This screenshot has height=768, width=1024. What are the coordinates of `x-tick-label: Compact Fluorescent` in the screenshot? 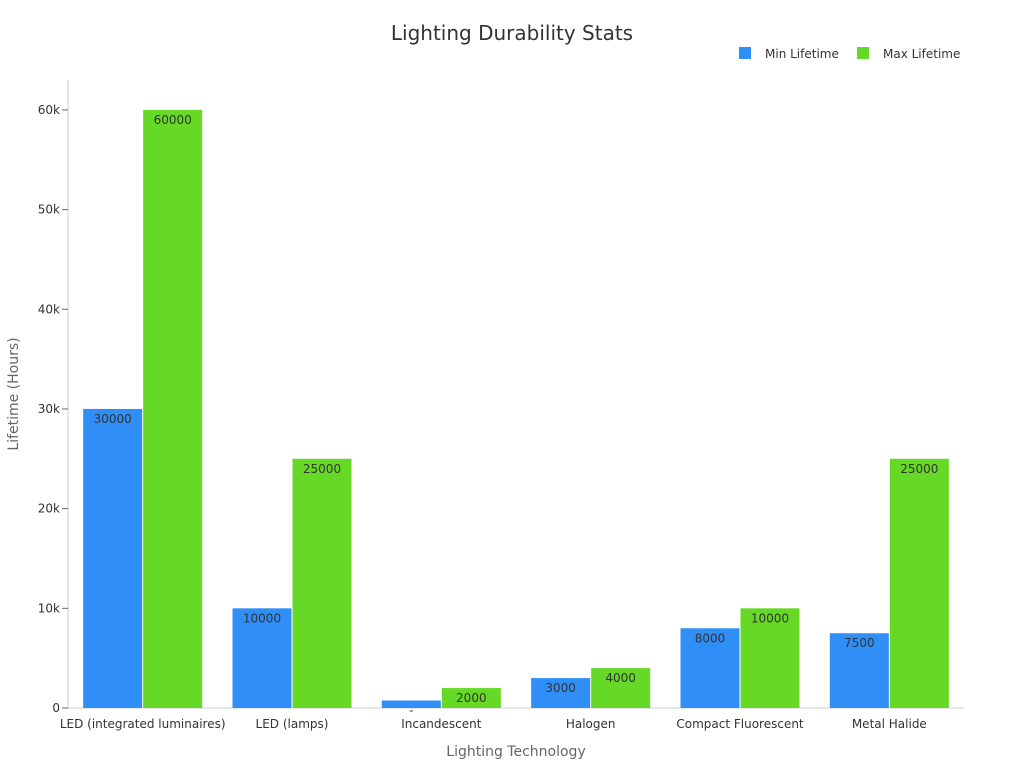 It's located at (740, 724).